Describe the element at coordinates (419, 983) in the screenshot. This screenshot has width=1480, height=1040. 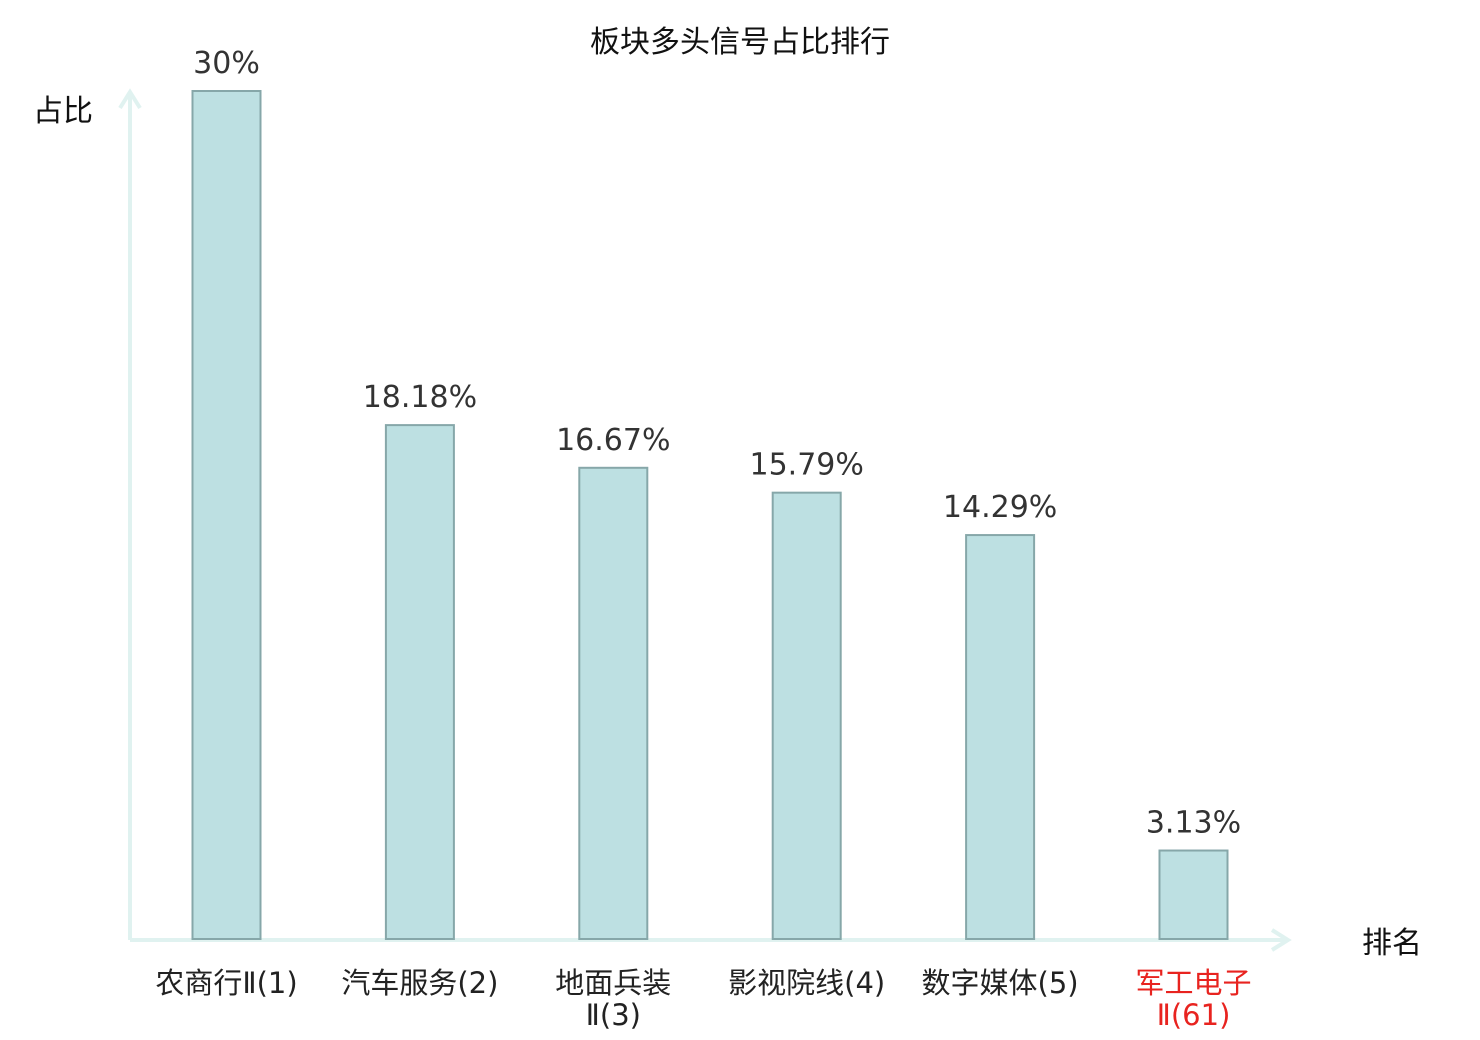
I see `x-tick-label: 汽车服务(2)` at that location.